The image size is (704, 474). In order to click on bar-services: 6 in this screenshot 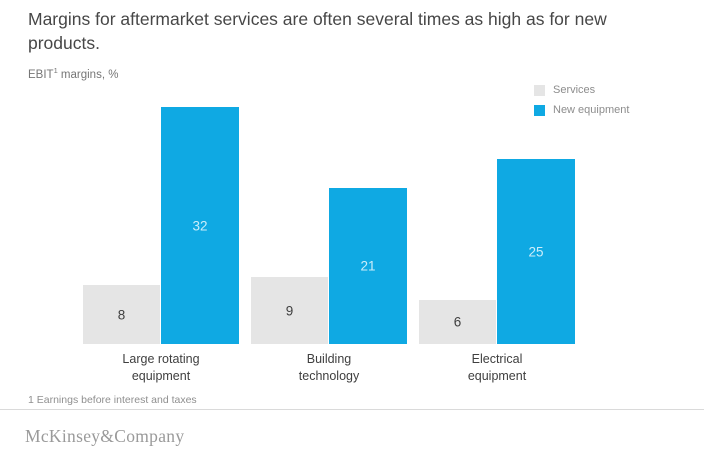, I will do `click(457, 322)`.